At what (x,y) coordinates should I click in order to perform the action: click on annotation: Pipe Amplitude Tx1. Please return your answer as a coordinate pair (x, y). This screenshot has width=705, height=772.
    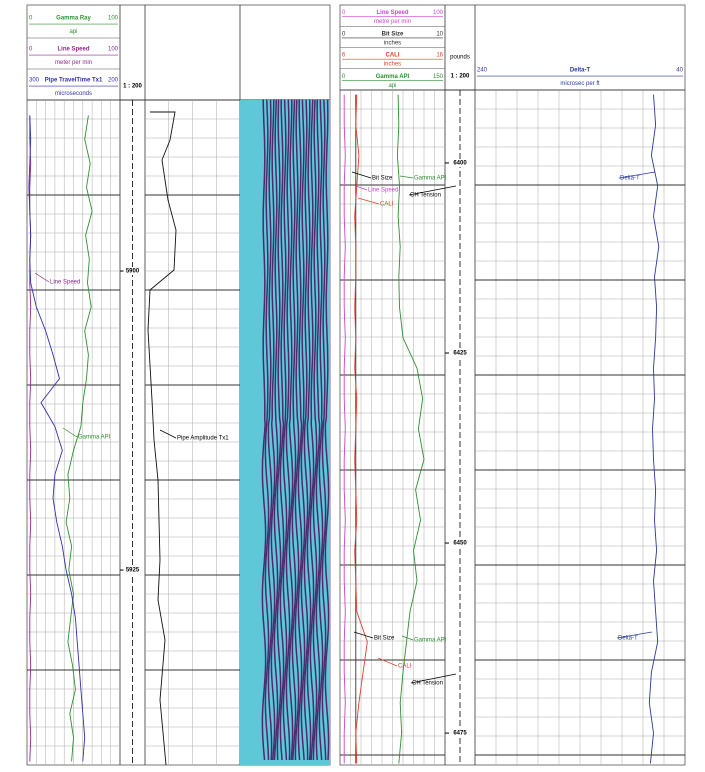
    Looking at the image, I should click on (203, 439).